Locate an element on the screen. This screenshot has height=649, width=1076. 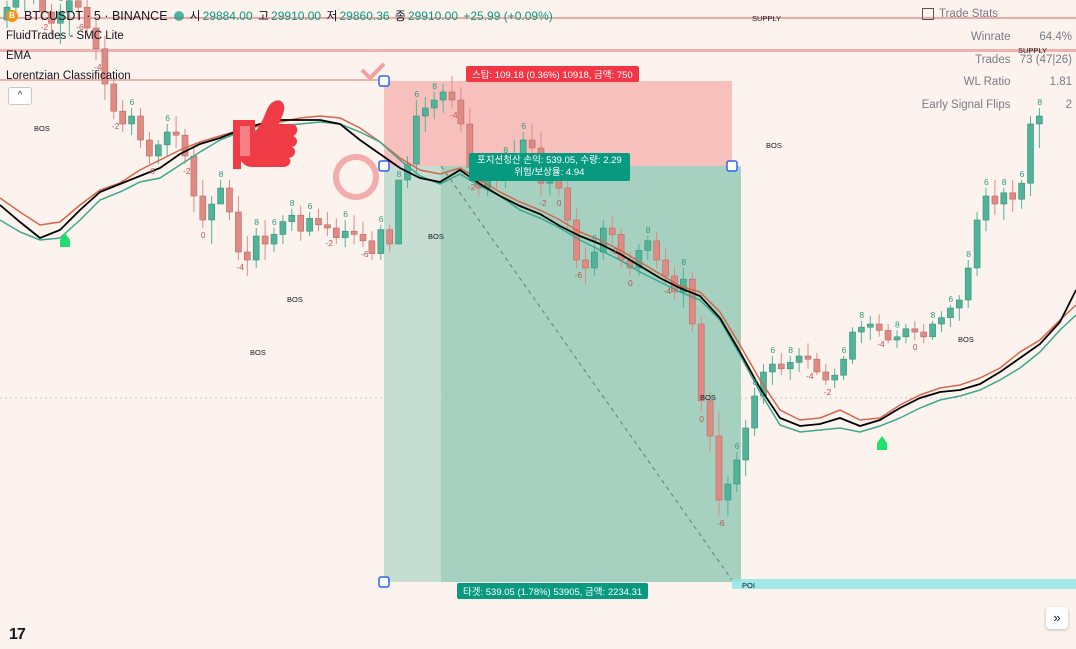
pre-entry-zone is located at coordinates (412, 374).